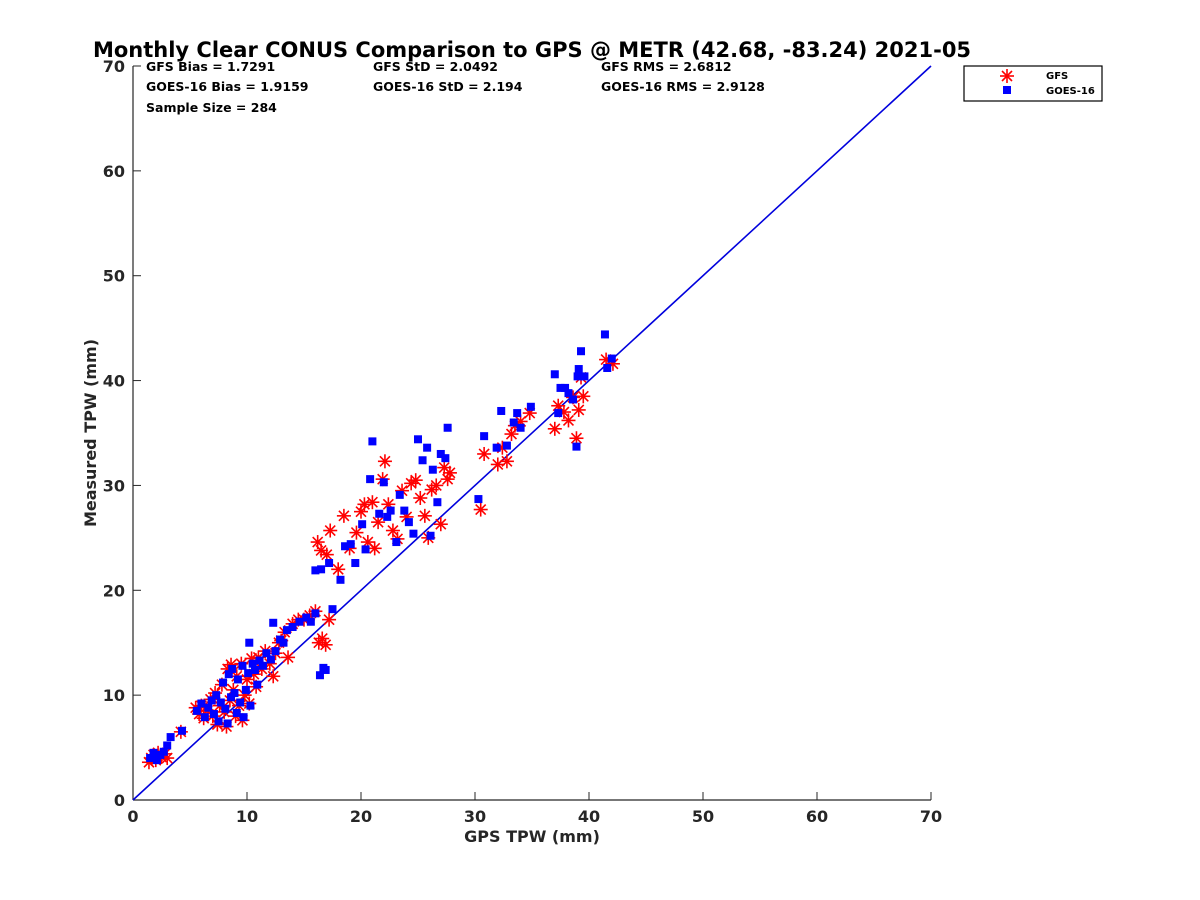 This screenshot has width=1200, height=900. I want to click on y-tick-label: 30, so click(114, 485).